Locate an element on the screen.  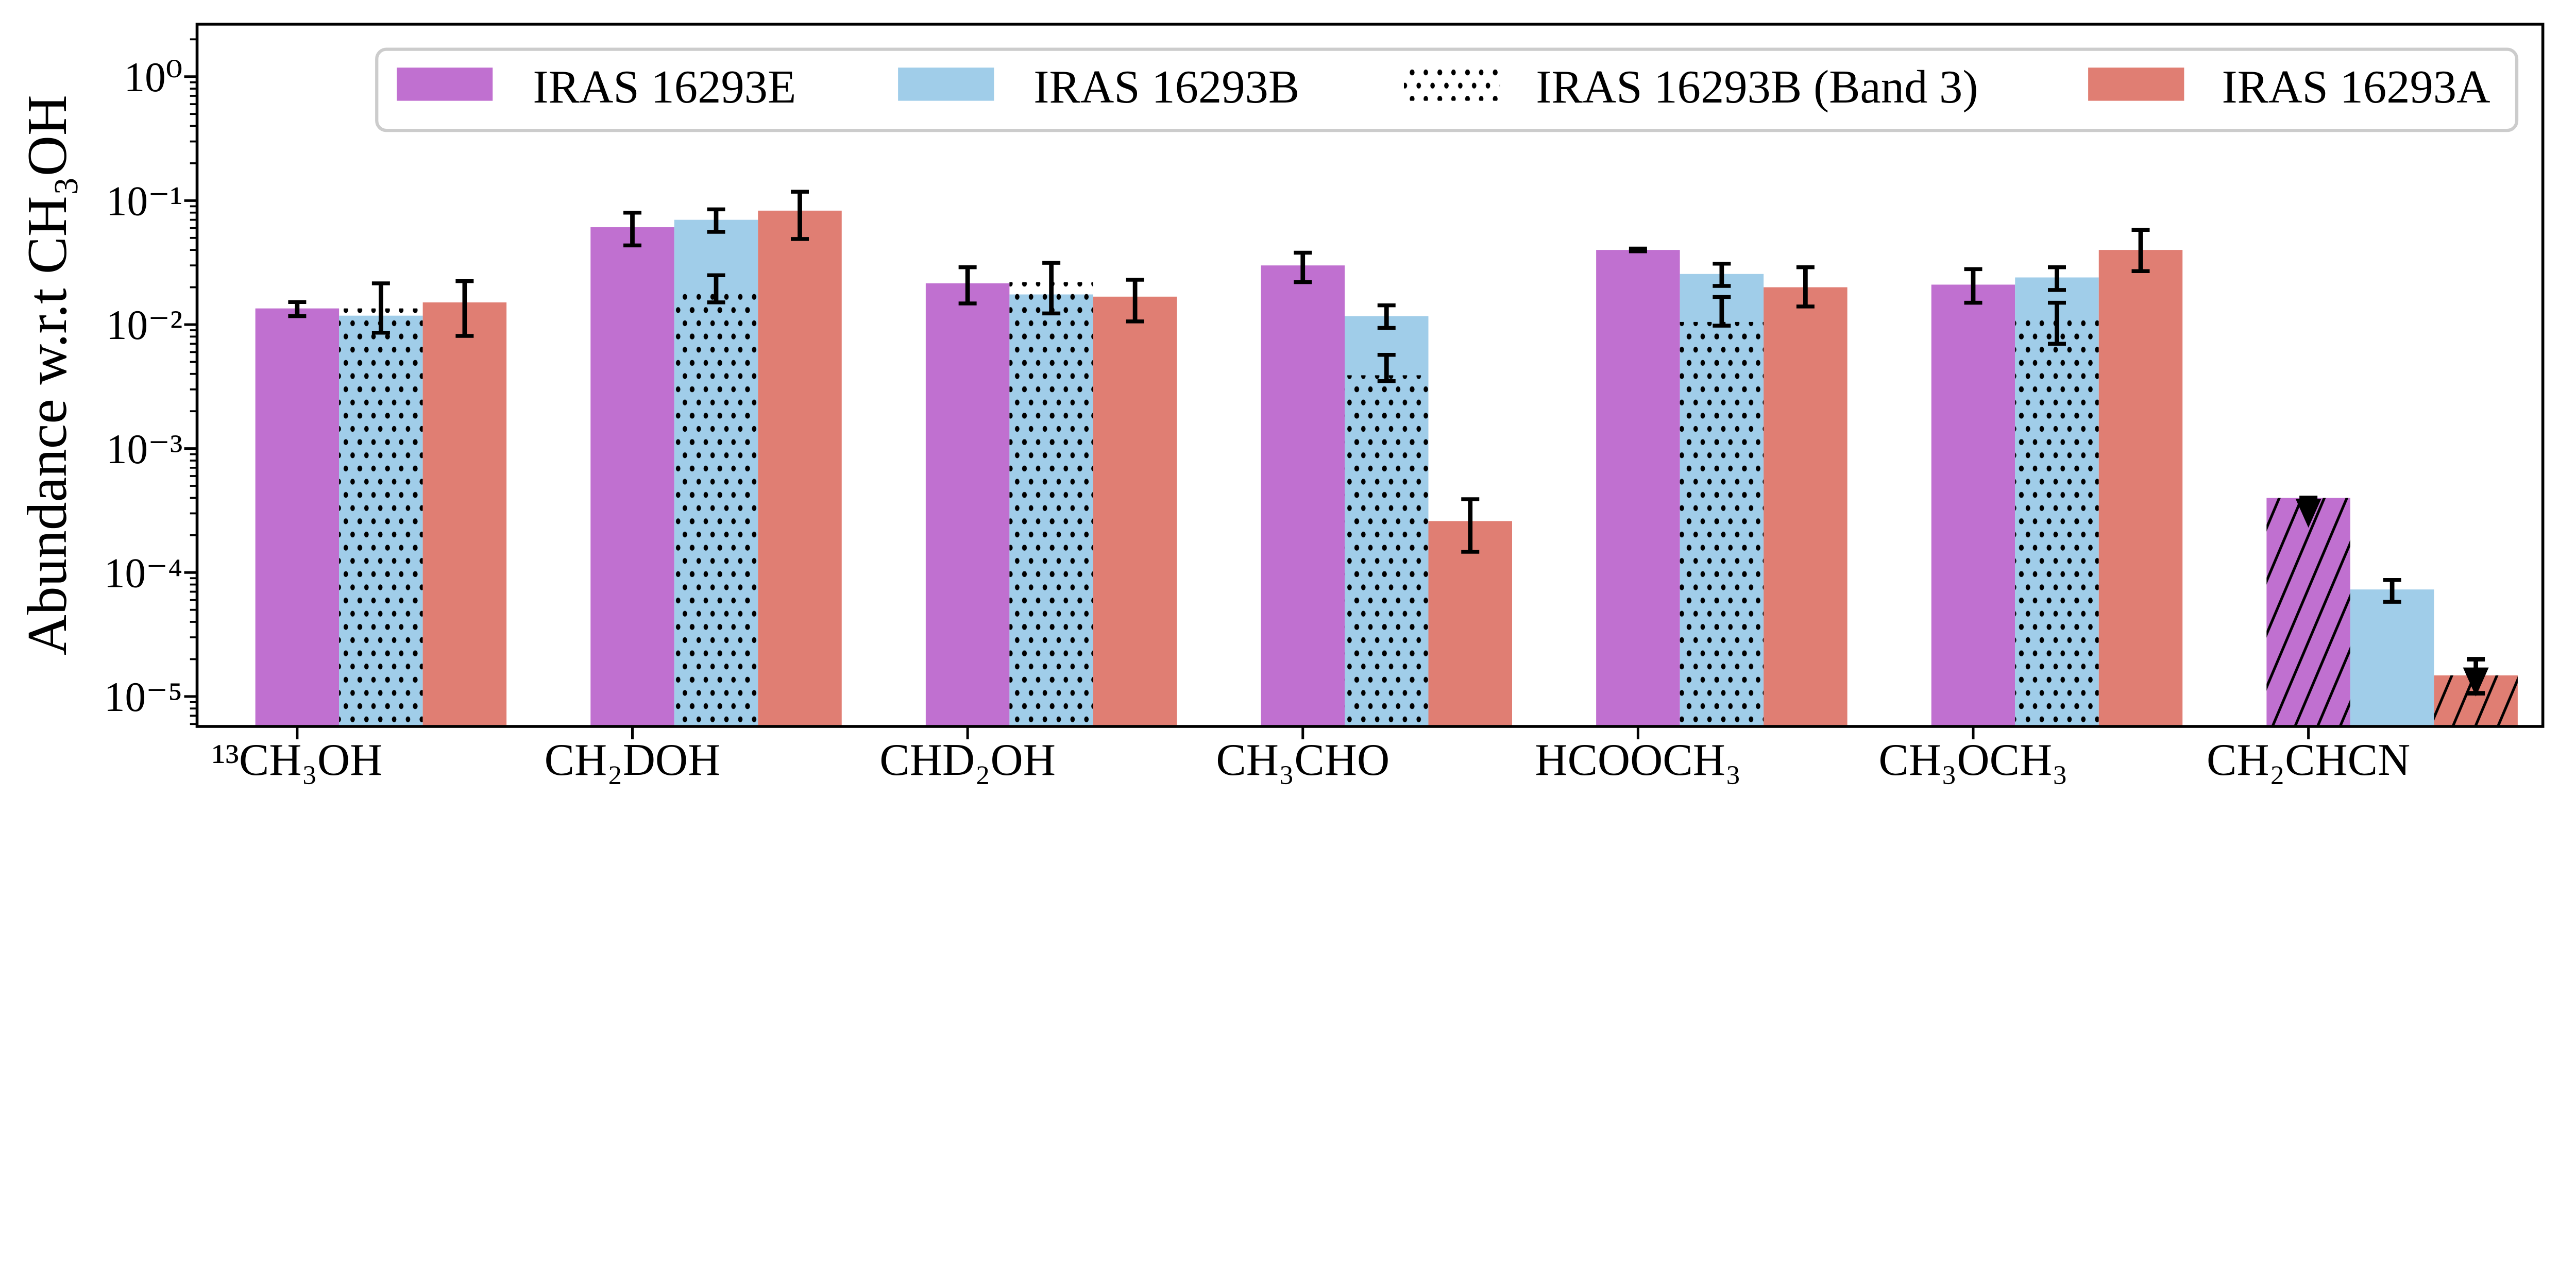
y-tick-label: 10⁻¹ is located at coordinates (144, 201).